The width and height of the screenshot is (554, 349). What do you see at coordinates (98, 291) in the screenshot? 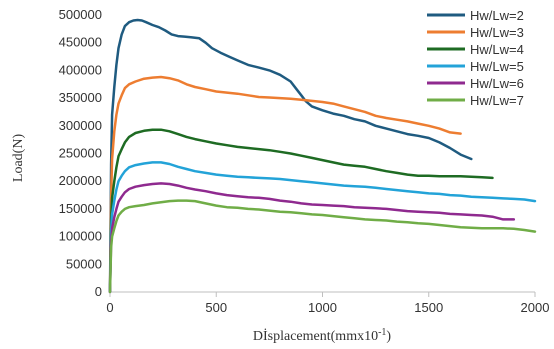
I see `y-tick-label: 0` at bounding box center [98, 291].